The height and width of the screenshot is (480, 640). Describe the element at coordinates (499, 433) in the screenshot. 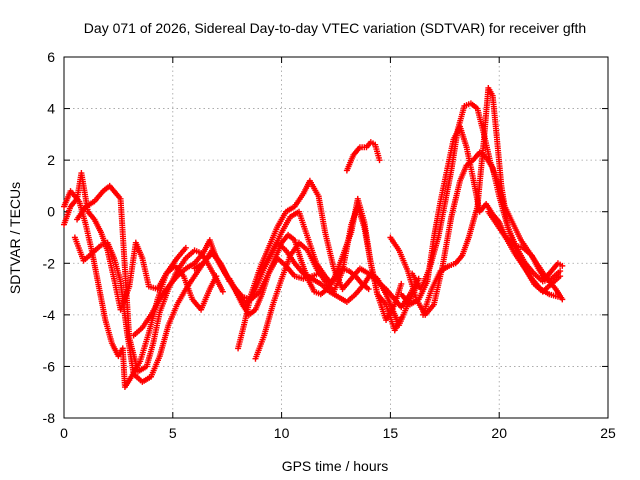

I see `x-tick-label: 20` at that location.